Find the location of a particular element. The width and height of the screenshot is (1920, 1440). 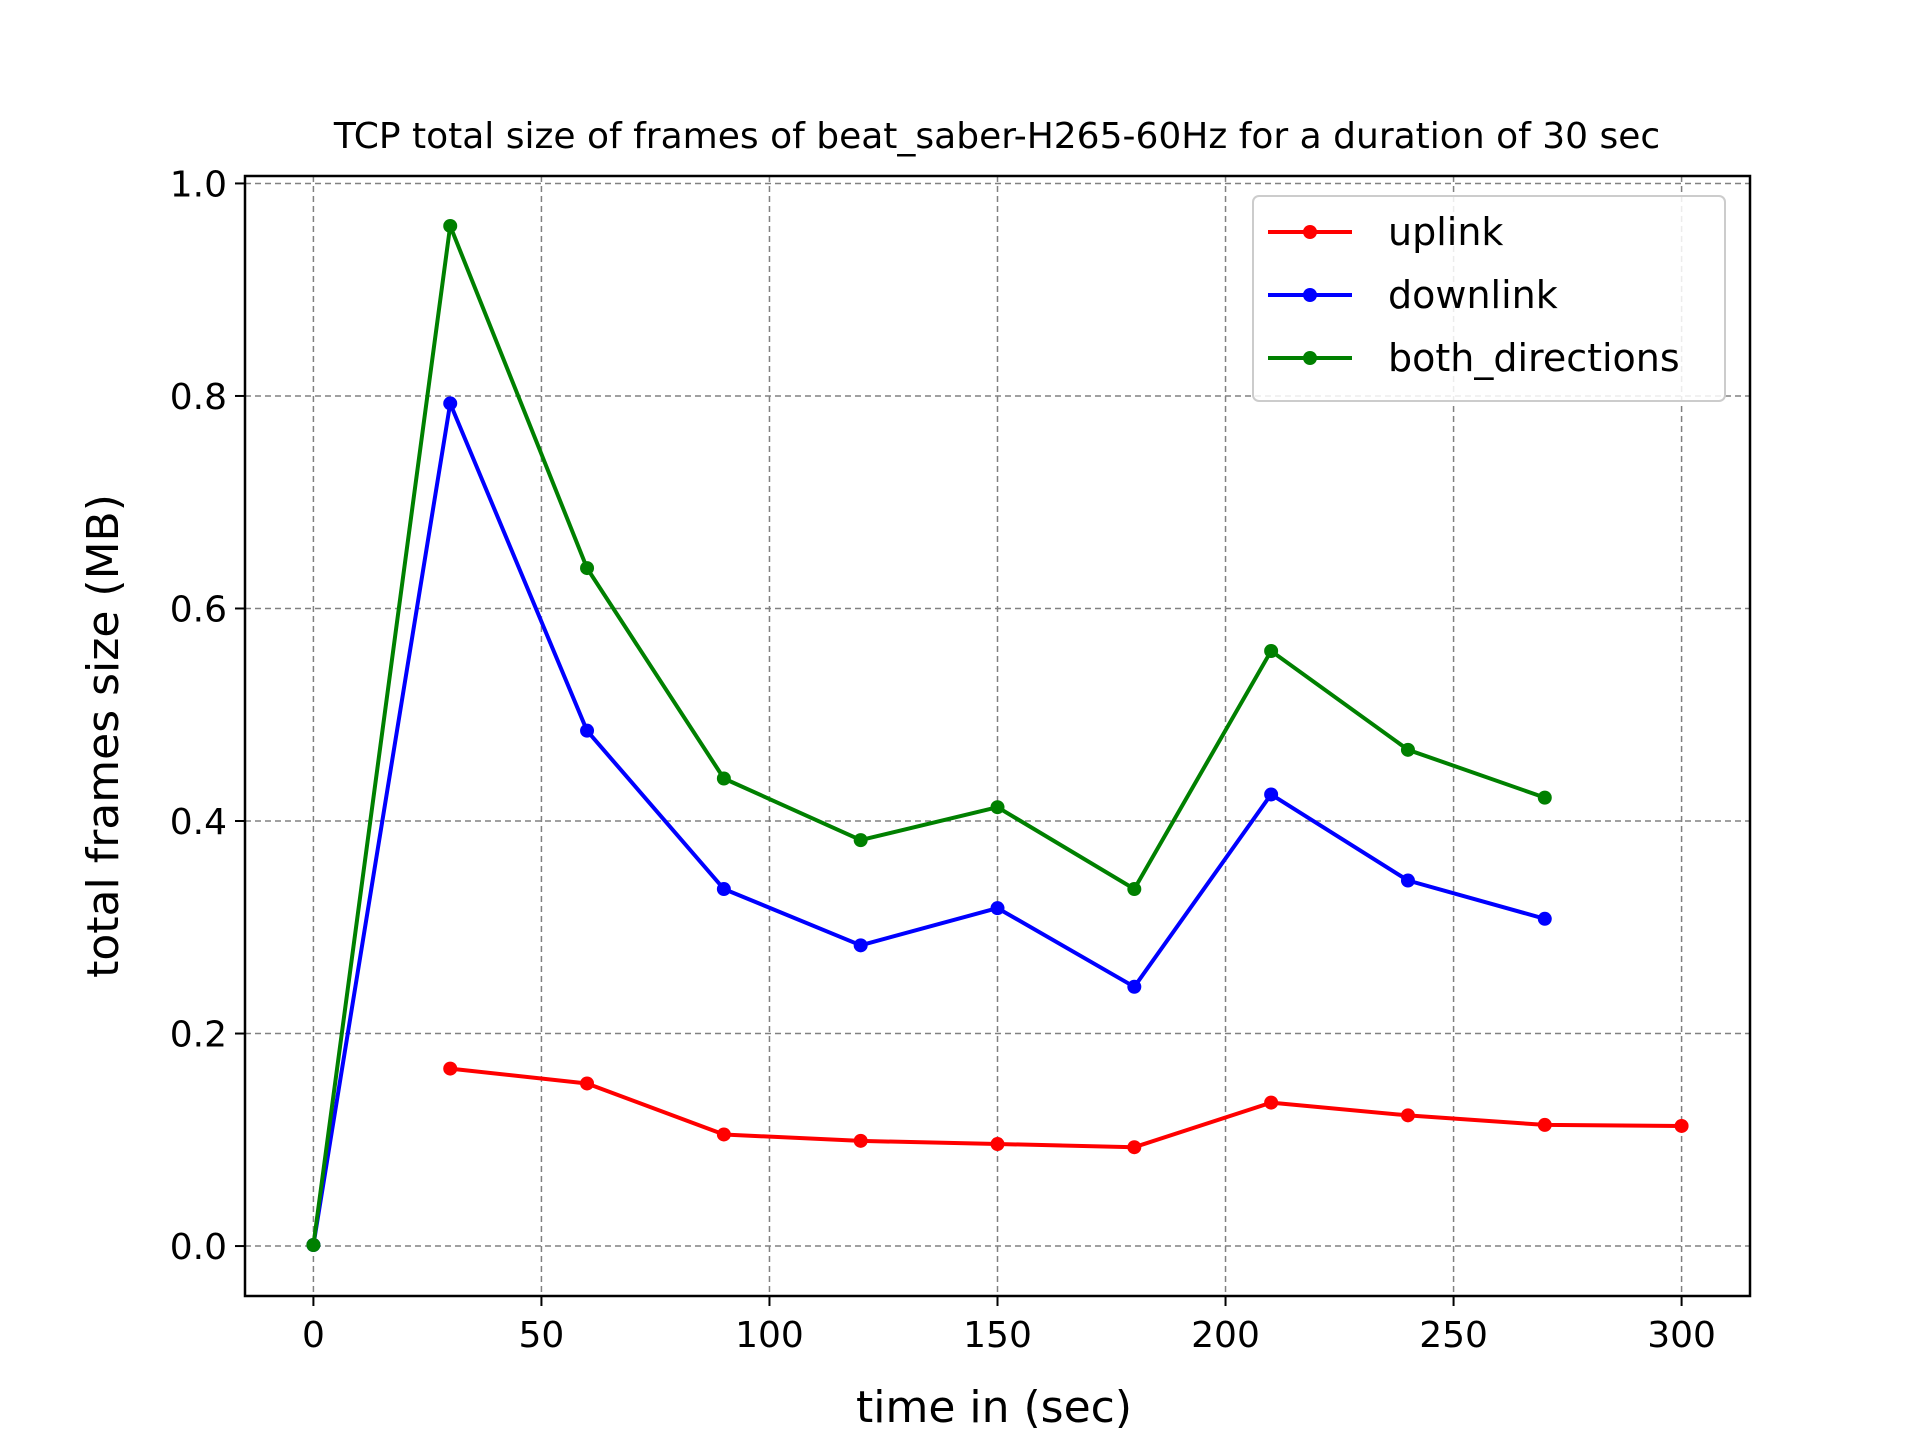

x-tick-label: 50 is located at coordinates (542, 1335).